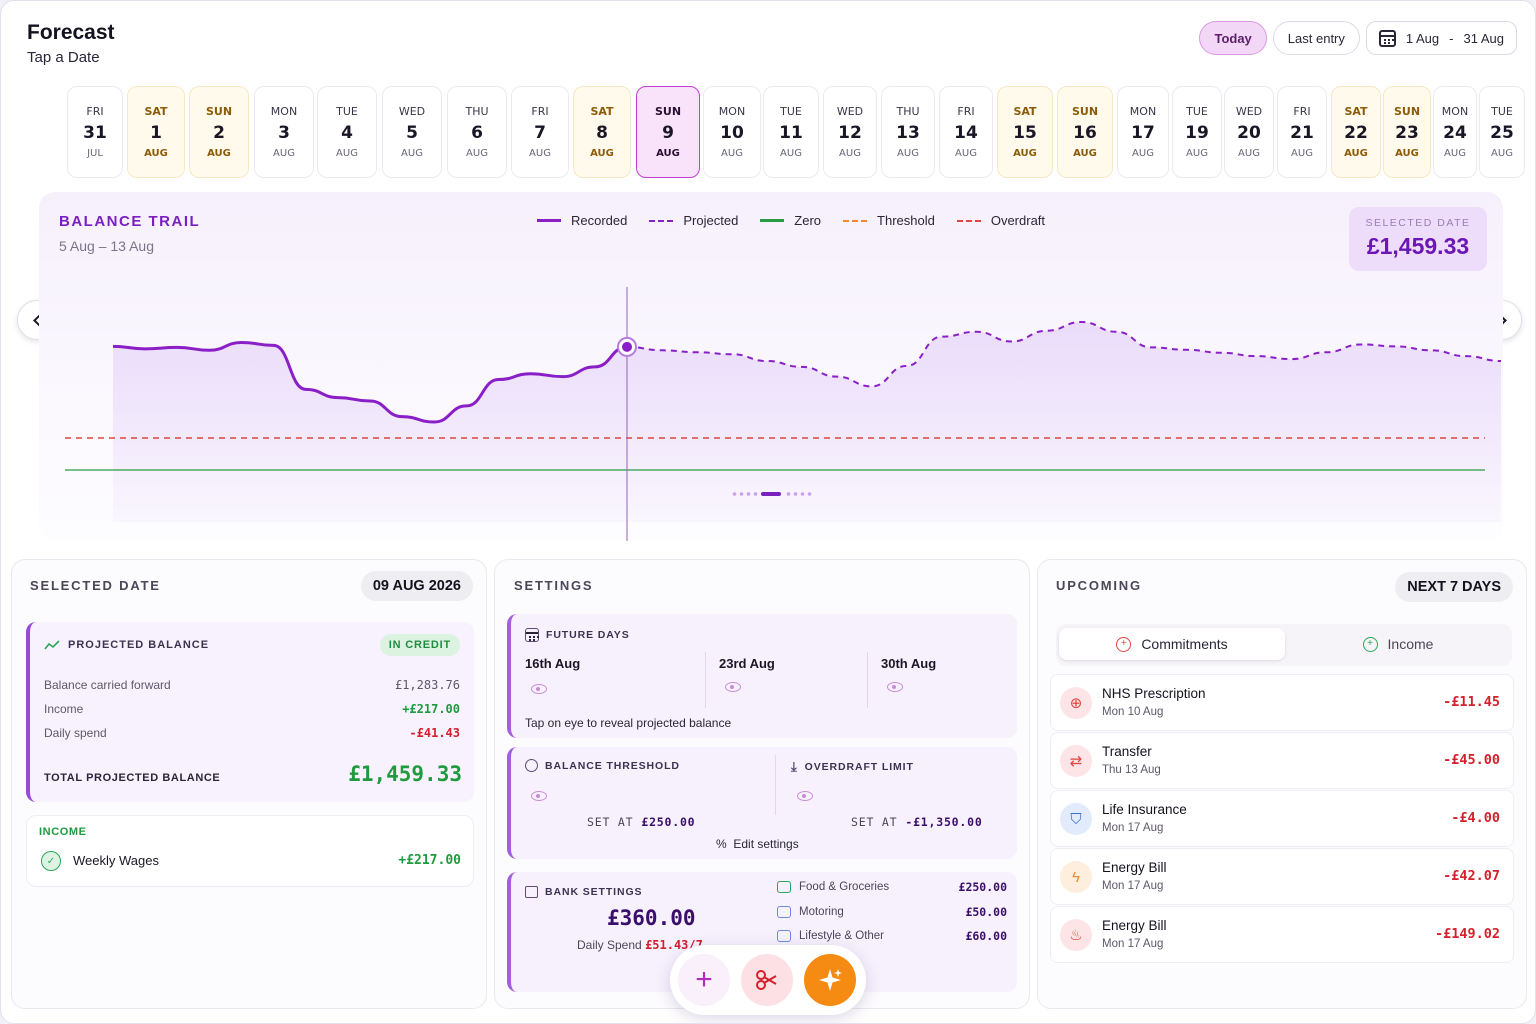 This screenshot has height=1024, width=1536. Describe the element at coordinates (554, 585) in the screenshot. I see `settings-heading: SETTINGS` at that location.